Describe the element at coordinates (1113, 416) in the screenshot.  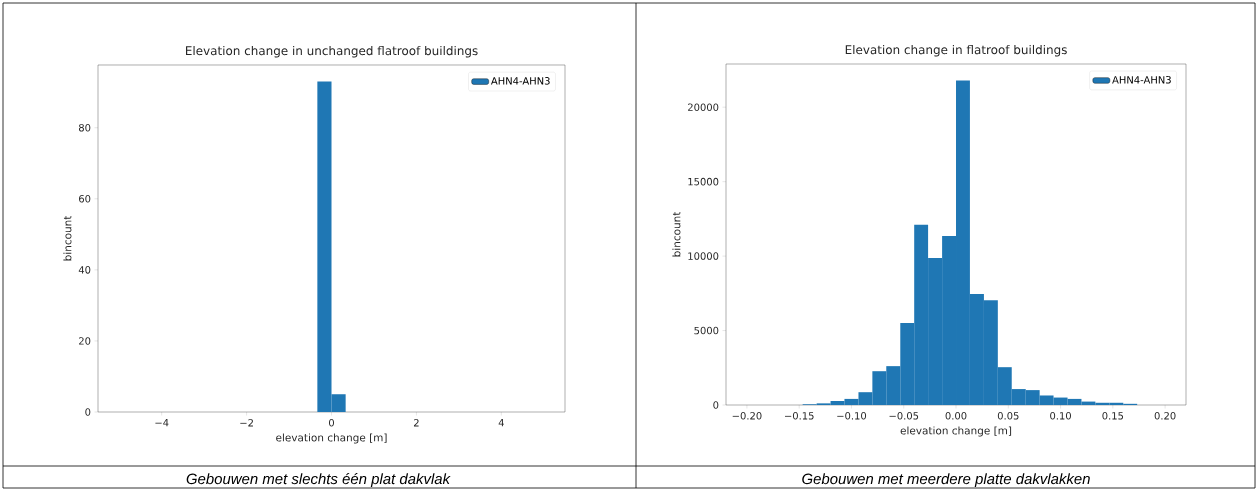
I see `x-tick-label: 0.15` at that location.